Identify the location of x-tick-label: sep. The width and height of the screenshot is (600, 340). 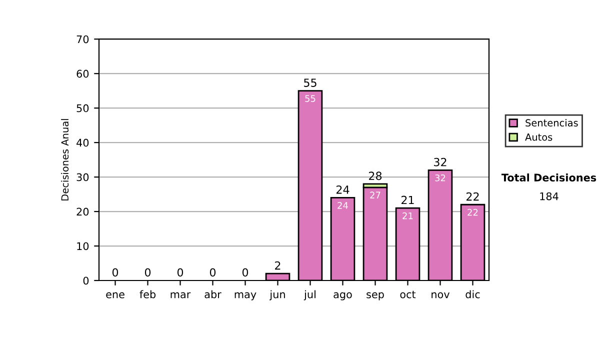
(375, 296).